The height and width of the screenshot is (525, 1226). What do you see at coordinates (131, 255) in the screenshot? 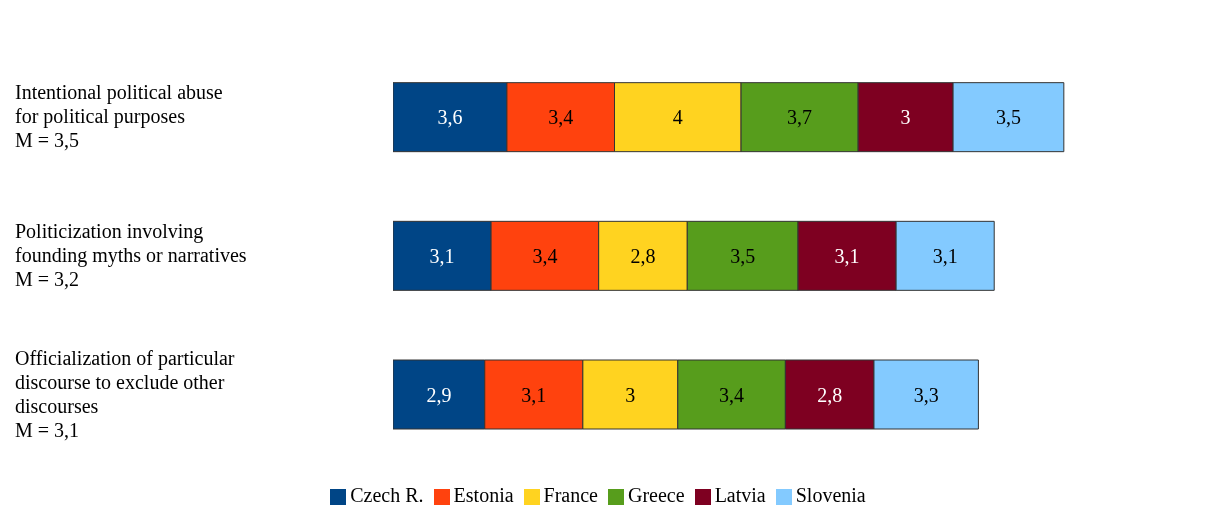
I see `y-tick-label: Politicization involving founding myths or narratives M = 3,2` at bounding box center [131, 255].